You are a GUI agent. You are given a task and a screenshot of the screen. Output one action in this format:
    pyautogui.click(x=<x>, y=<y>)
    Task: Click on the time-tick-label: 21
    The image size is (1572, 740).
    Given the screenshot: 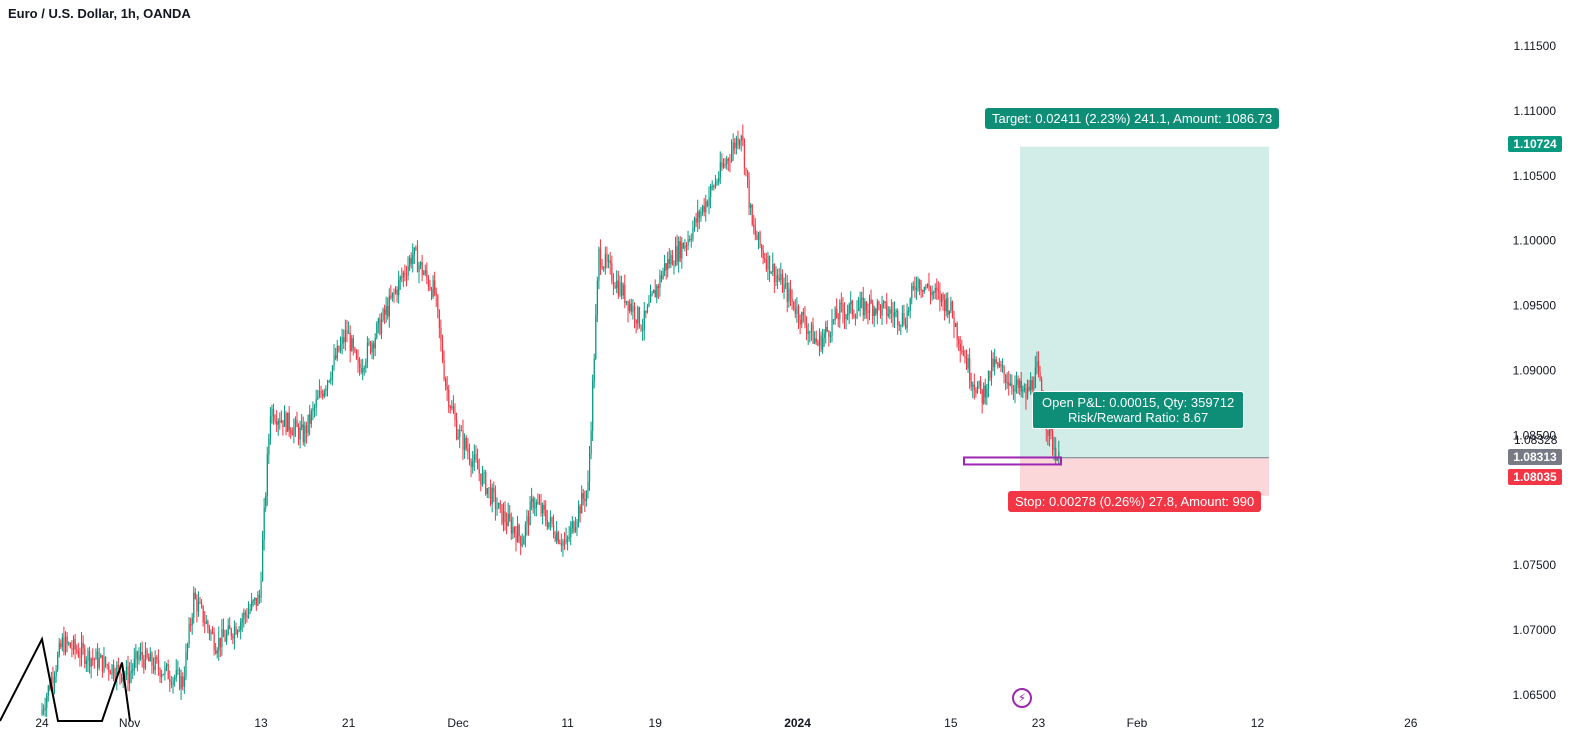 What is the action you would take?
    pyautogui.click(x=349, y=723)
    